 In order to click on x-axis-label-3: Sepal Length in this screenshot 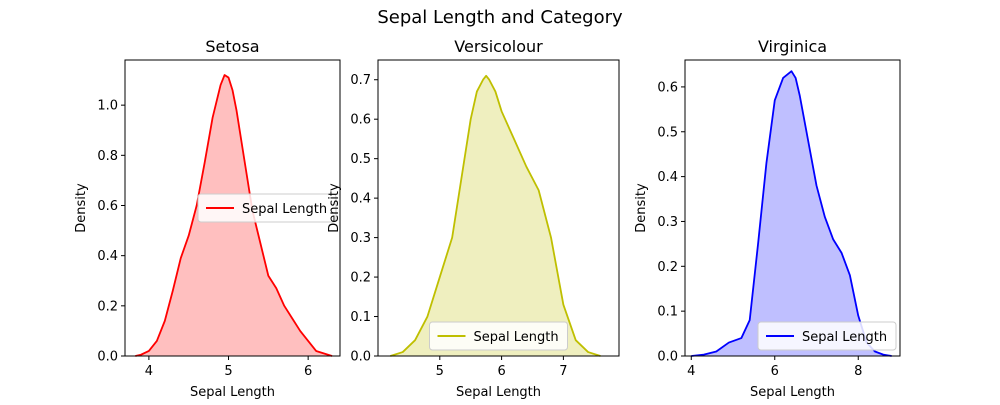, I will do `click(792, 392)`.